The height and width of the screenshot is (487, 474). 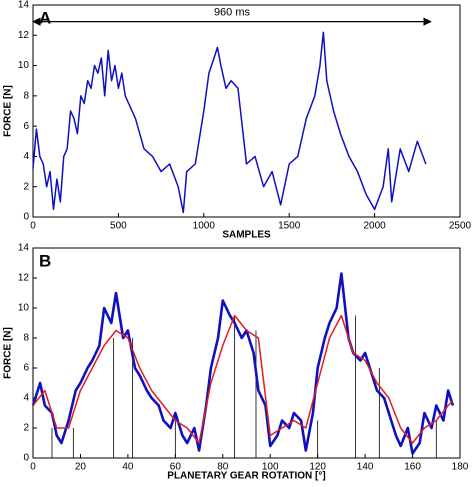 I want to click on x-tick-label: 180, so click(x=460, y=467).